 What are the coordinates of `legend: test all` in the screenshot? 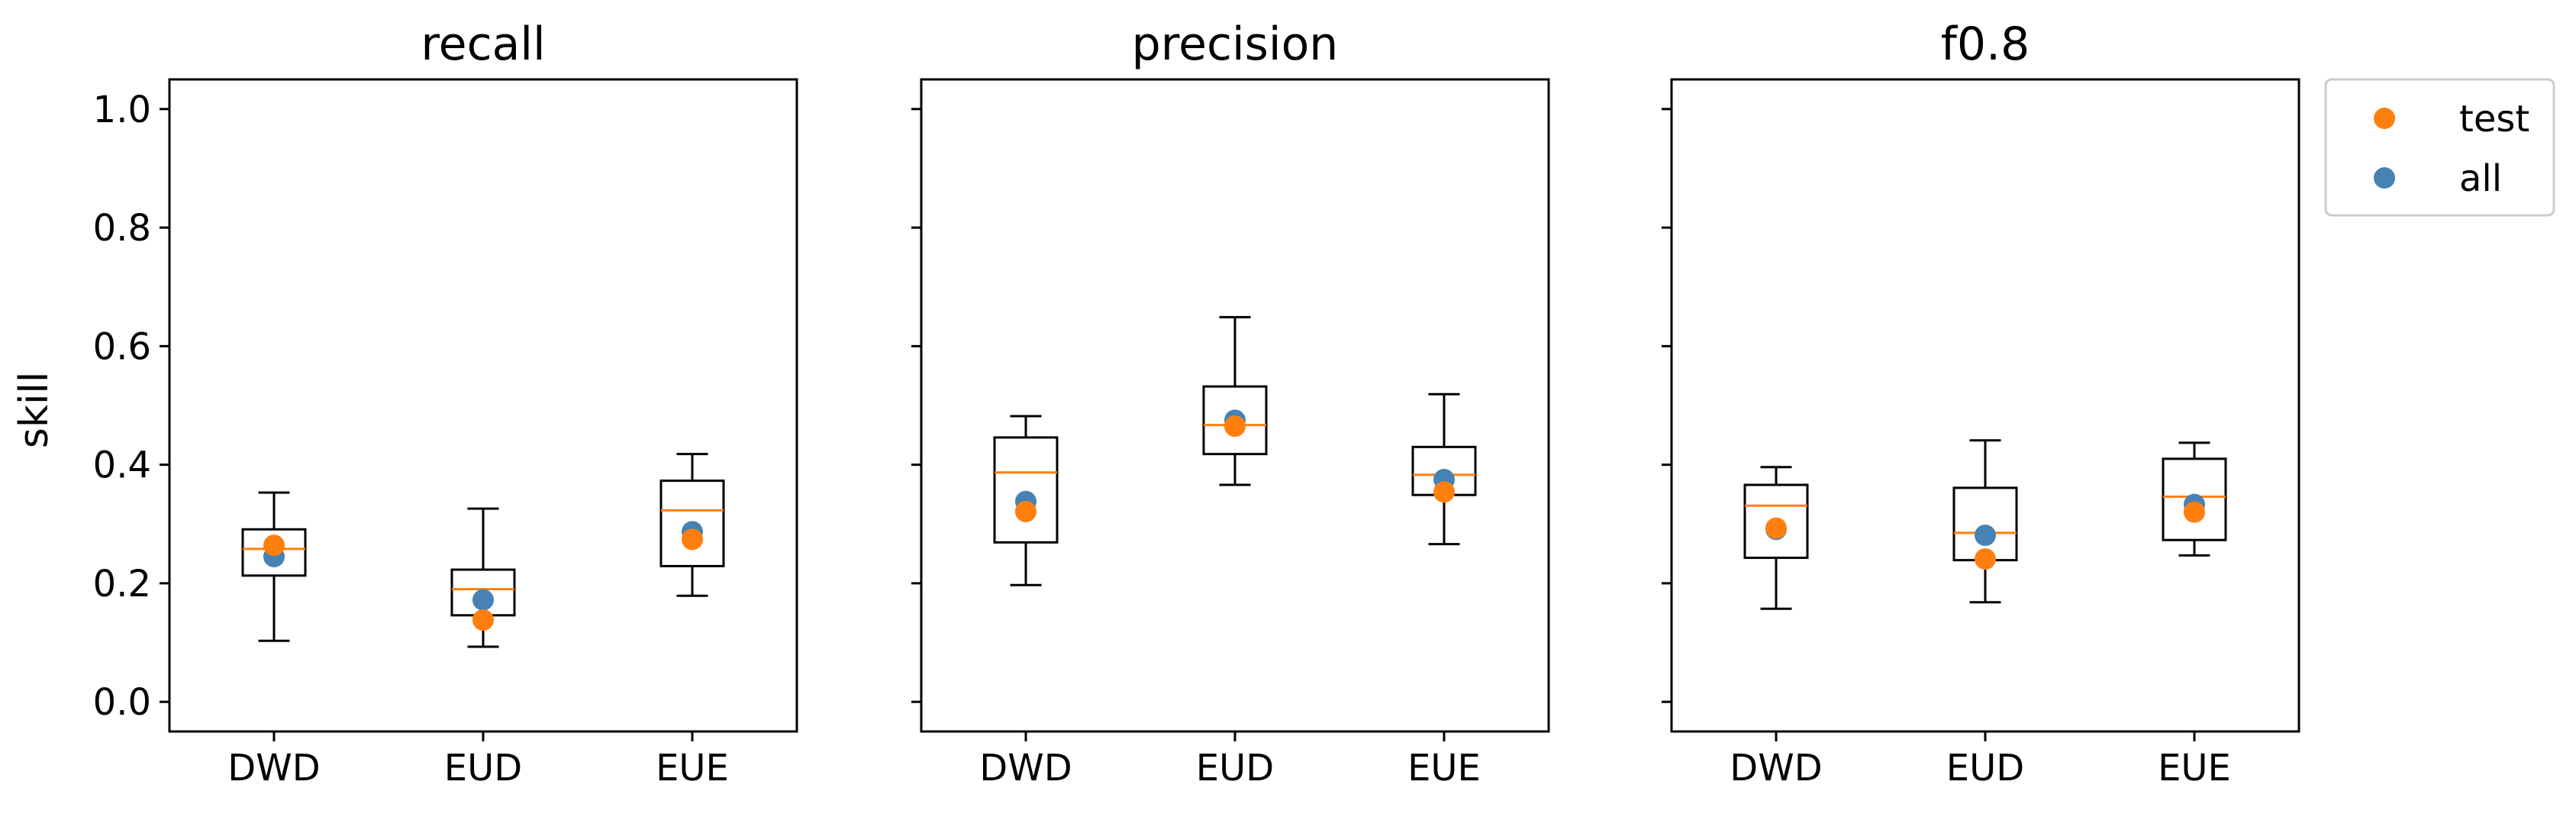 It's located at (2440, 148).